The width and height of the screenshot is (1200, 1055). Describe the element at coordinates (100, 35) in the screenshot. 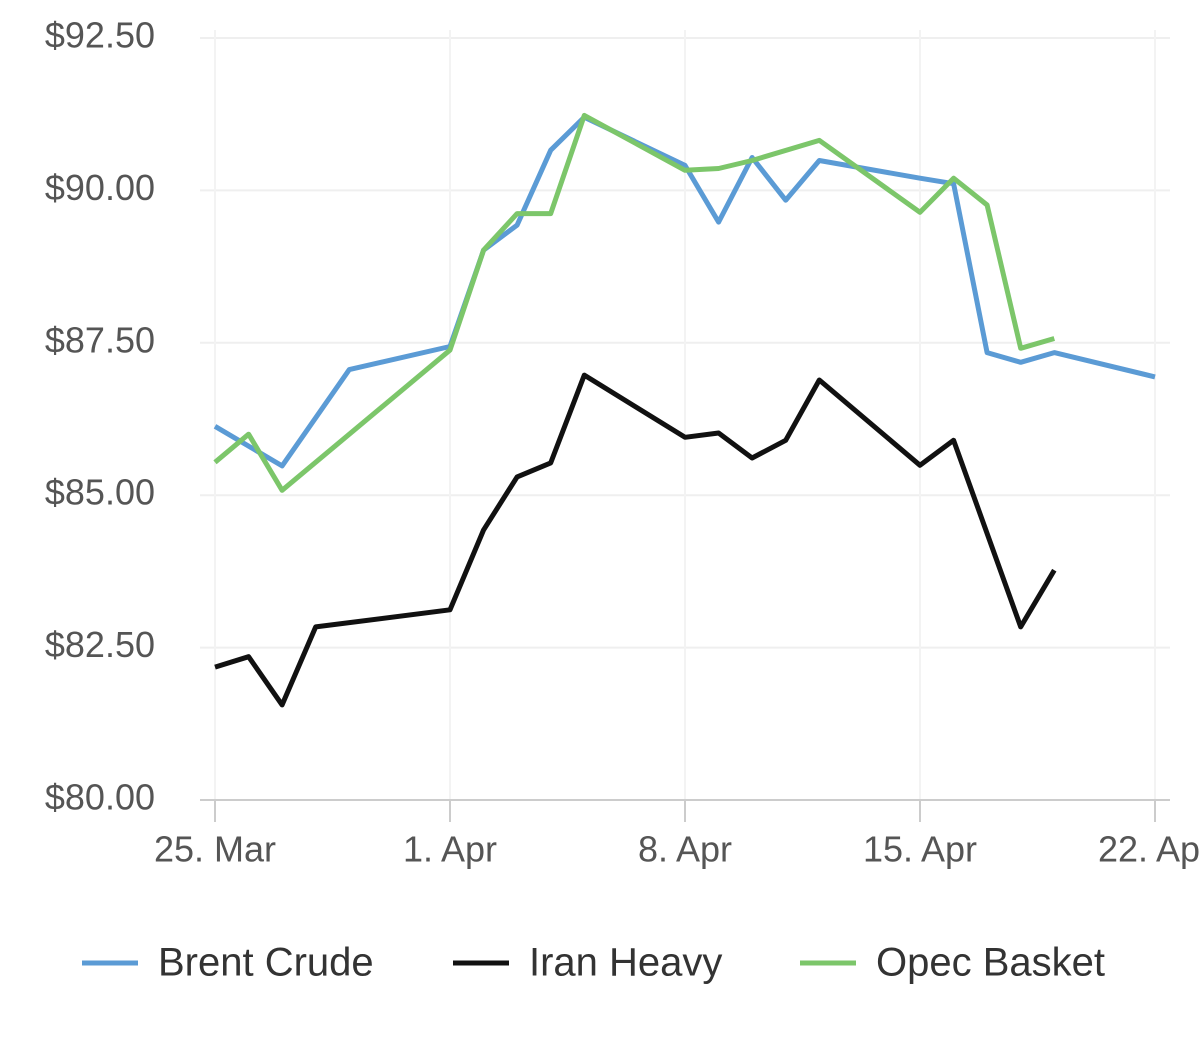

I see `y-tick-label: $92.50` at that location.